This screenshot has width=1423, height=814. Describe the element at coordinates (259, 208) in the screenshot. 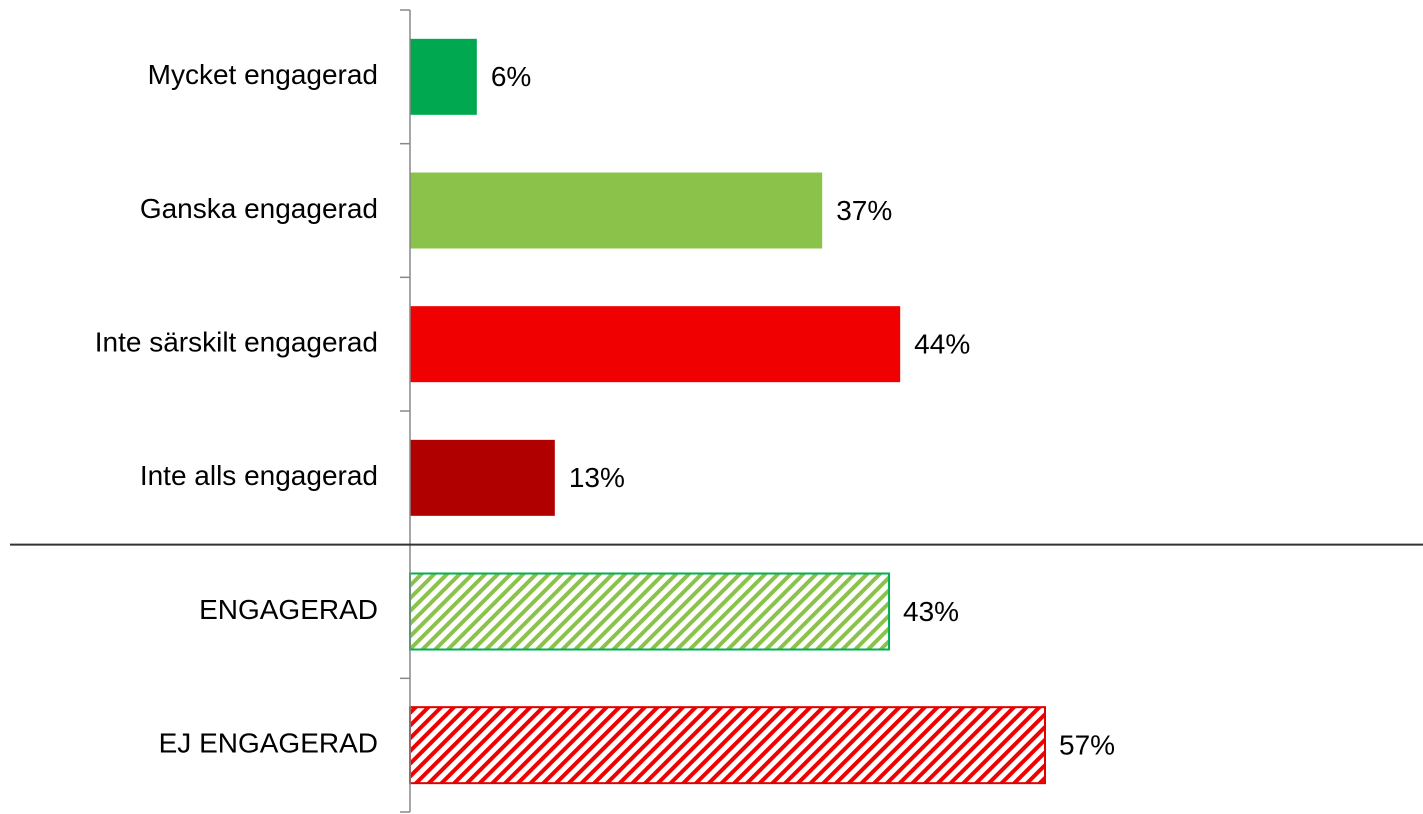

I see `category-label: Ganska engagerad` at that location.